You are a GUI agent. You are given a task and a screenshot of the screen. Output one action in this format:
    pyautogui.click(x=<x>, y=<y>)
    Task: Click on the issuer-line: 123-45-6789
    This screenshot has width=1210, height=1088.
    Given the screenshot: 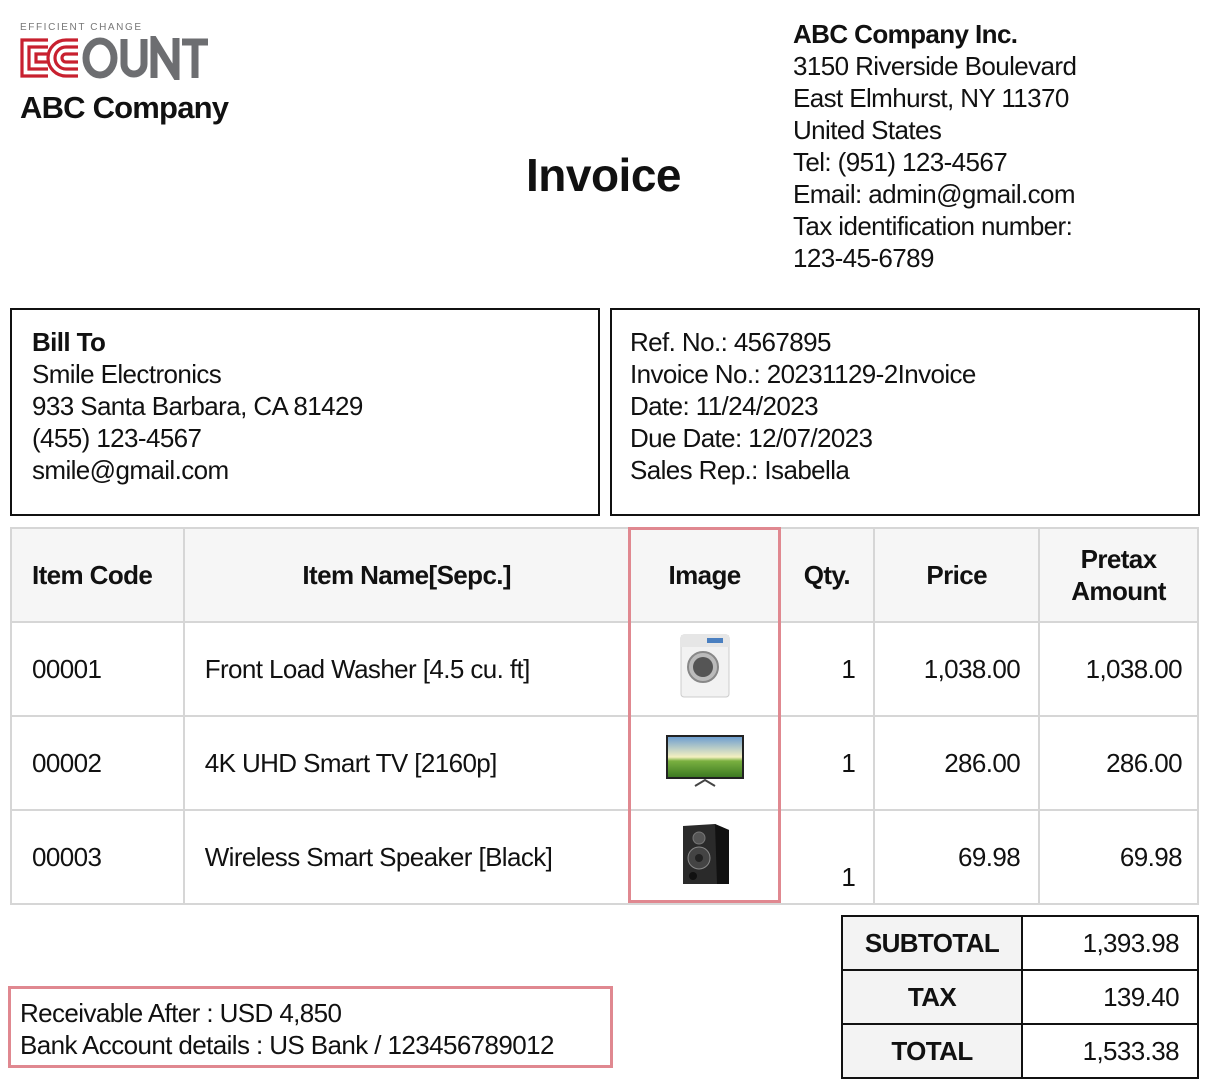 What is the action you would take?
    pyautogui.click(x=863, y=258)
    